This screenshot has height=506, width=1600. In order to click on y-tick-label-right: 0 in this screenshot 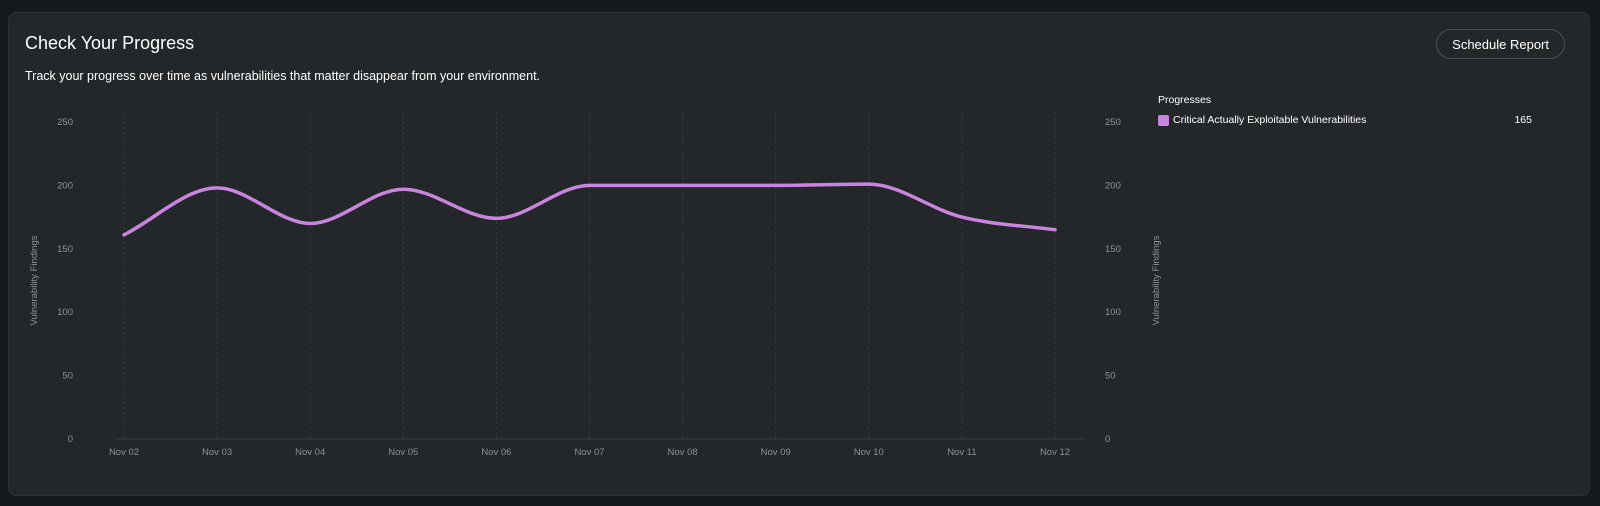, I will do `click(1107, 439)`.